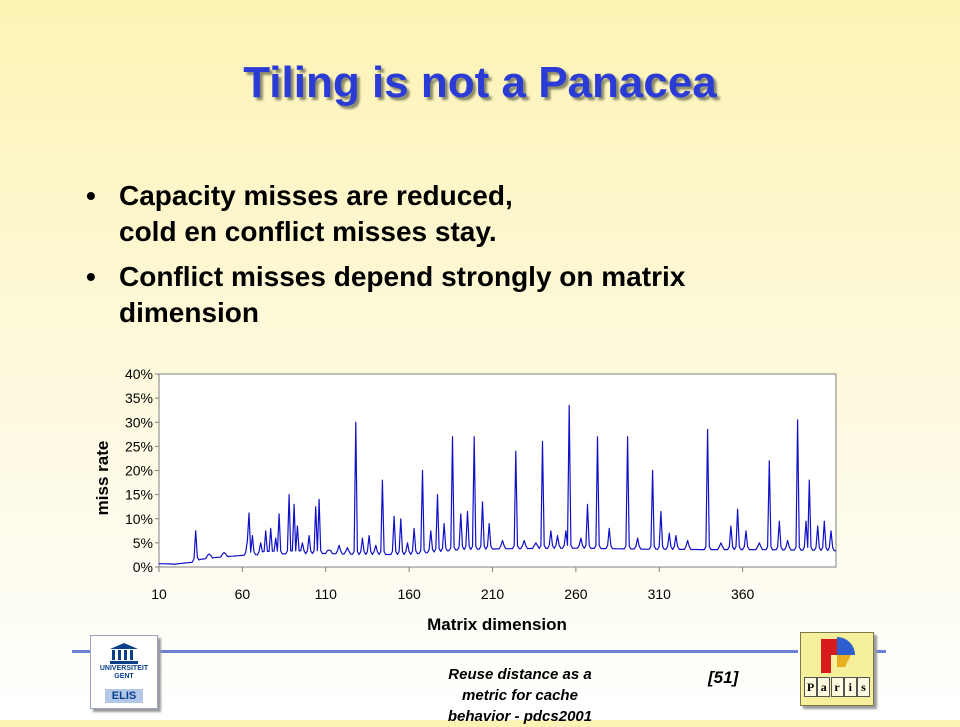 The image size is (960, 727). Describe the element at coordinates (124, 653) in the screenshot. I see `university-building-icon` at that location.